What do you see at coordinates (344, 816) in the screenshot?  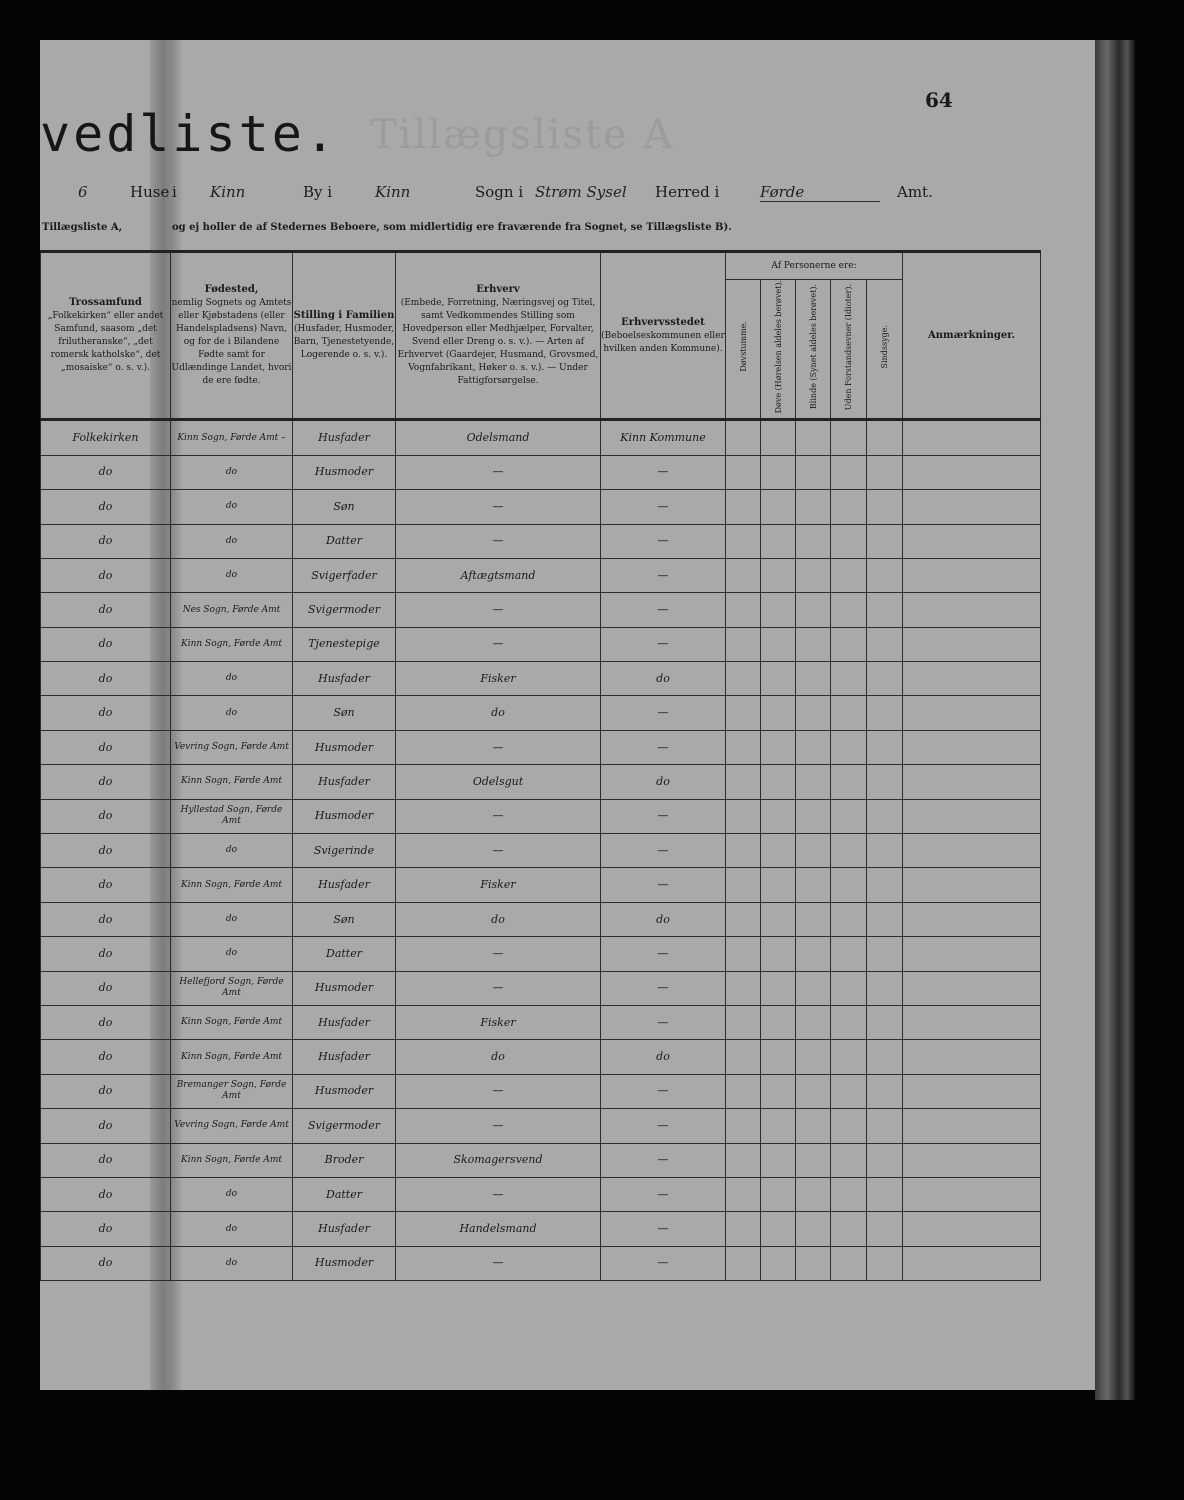 I see `cell-stilling: Husmoder` at bounding box center [344, 816].